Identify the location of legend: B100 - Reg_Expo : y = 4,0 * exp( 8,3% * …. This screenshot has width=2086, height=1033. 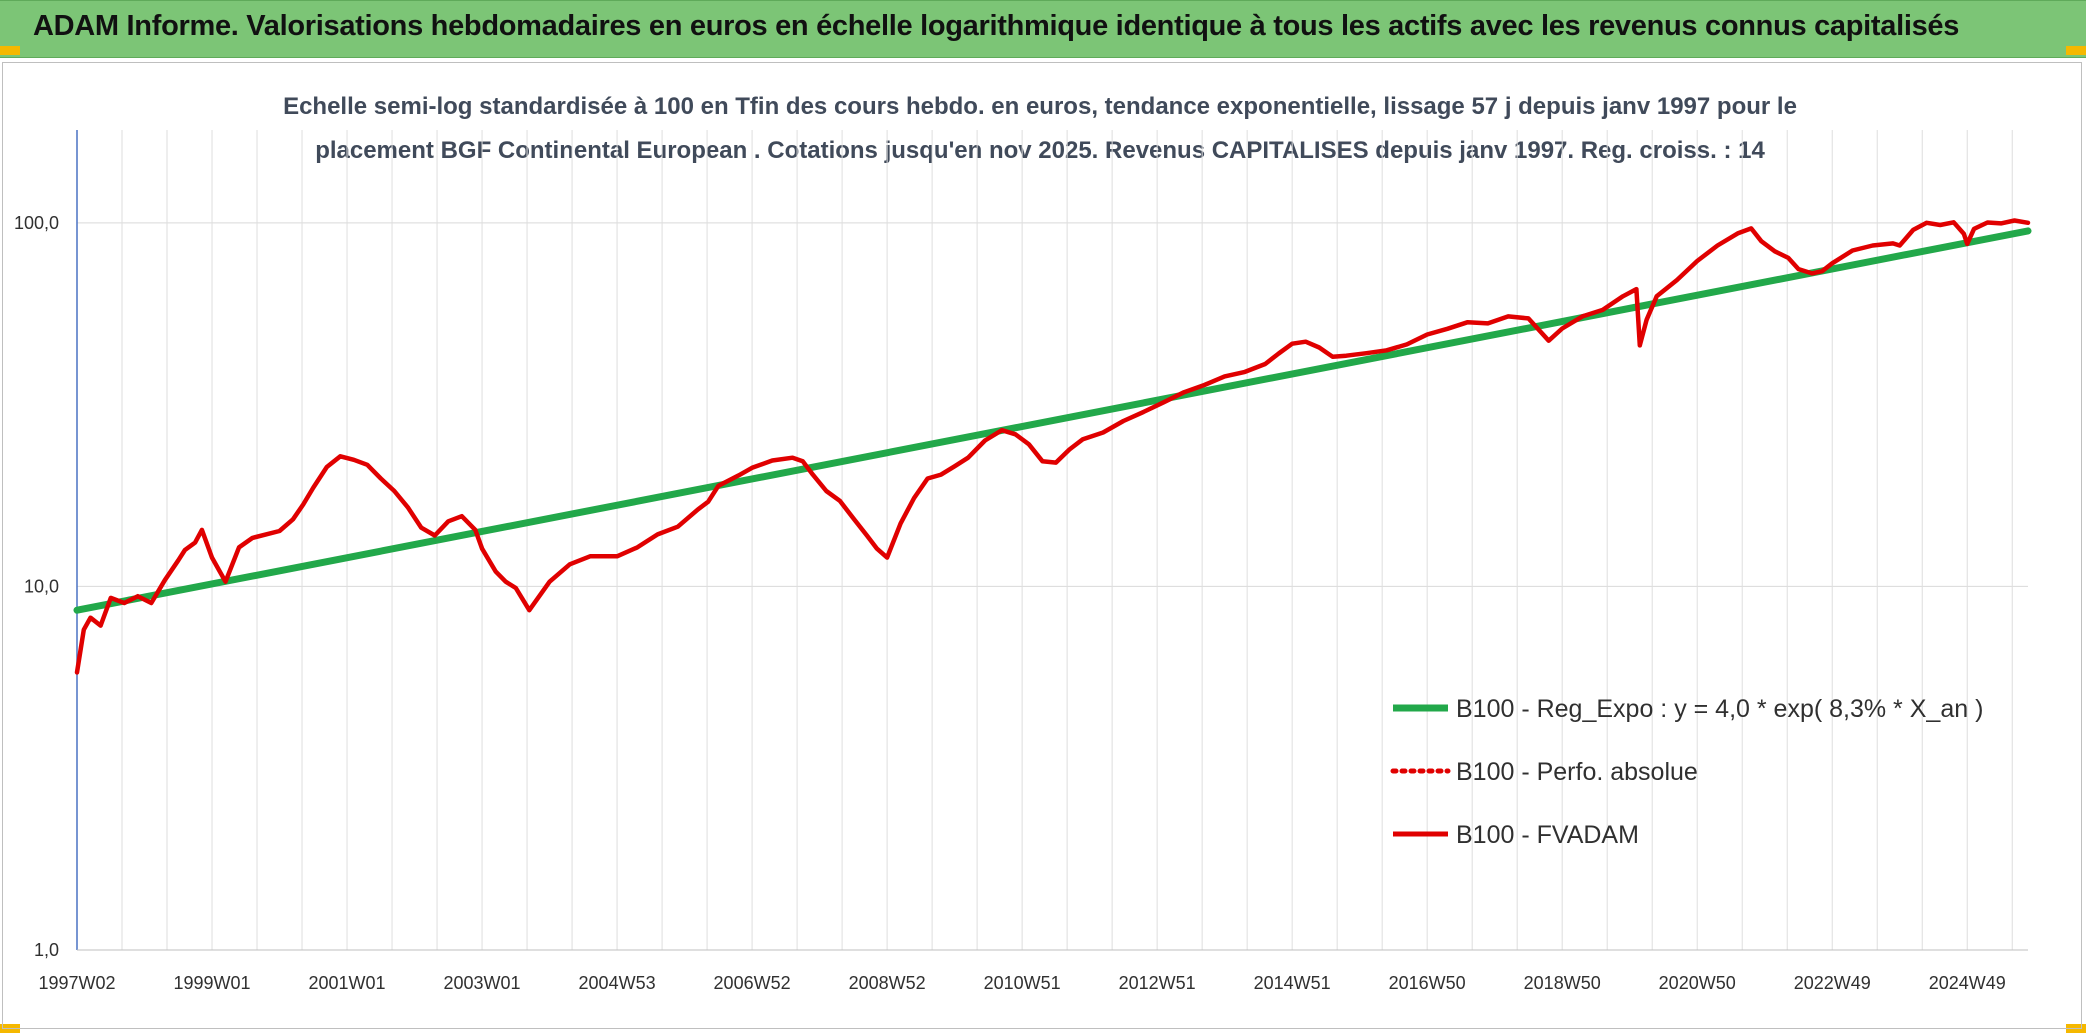
(1686, 772).